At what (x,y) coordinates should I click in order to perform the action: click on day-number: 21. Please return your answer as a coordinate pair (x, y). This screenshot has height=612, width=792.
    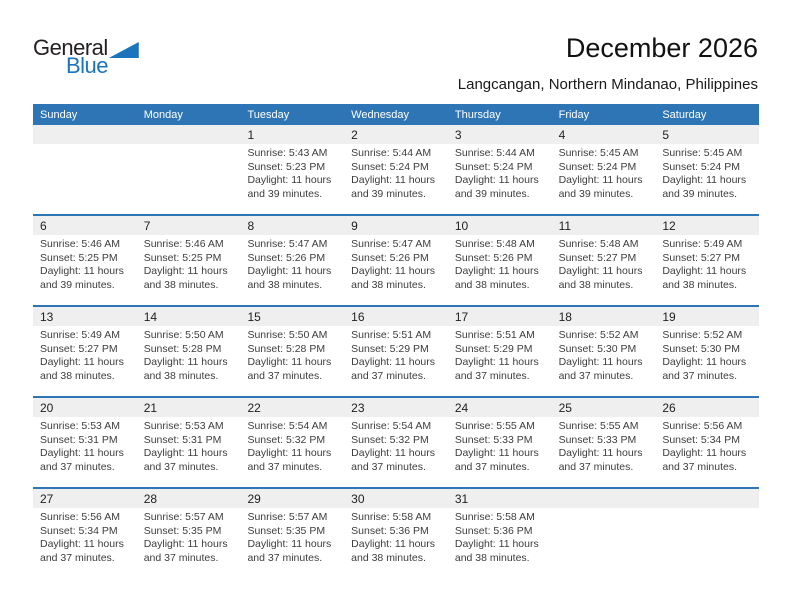
    Looking at the image, I should click on (150, 407).